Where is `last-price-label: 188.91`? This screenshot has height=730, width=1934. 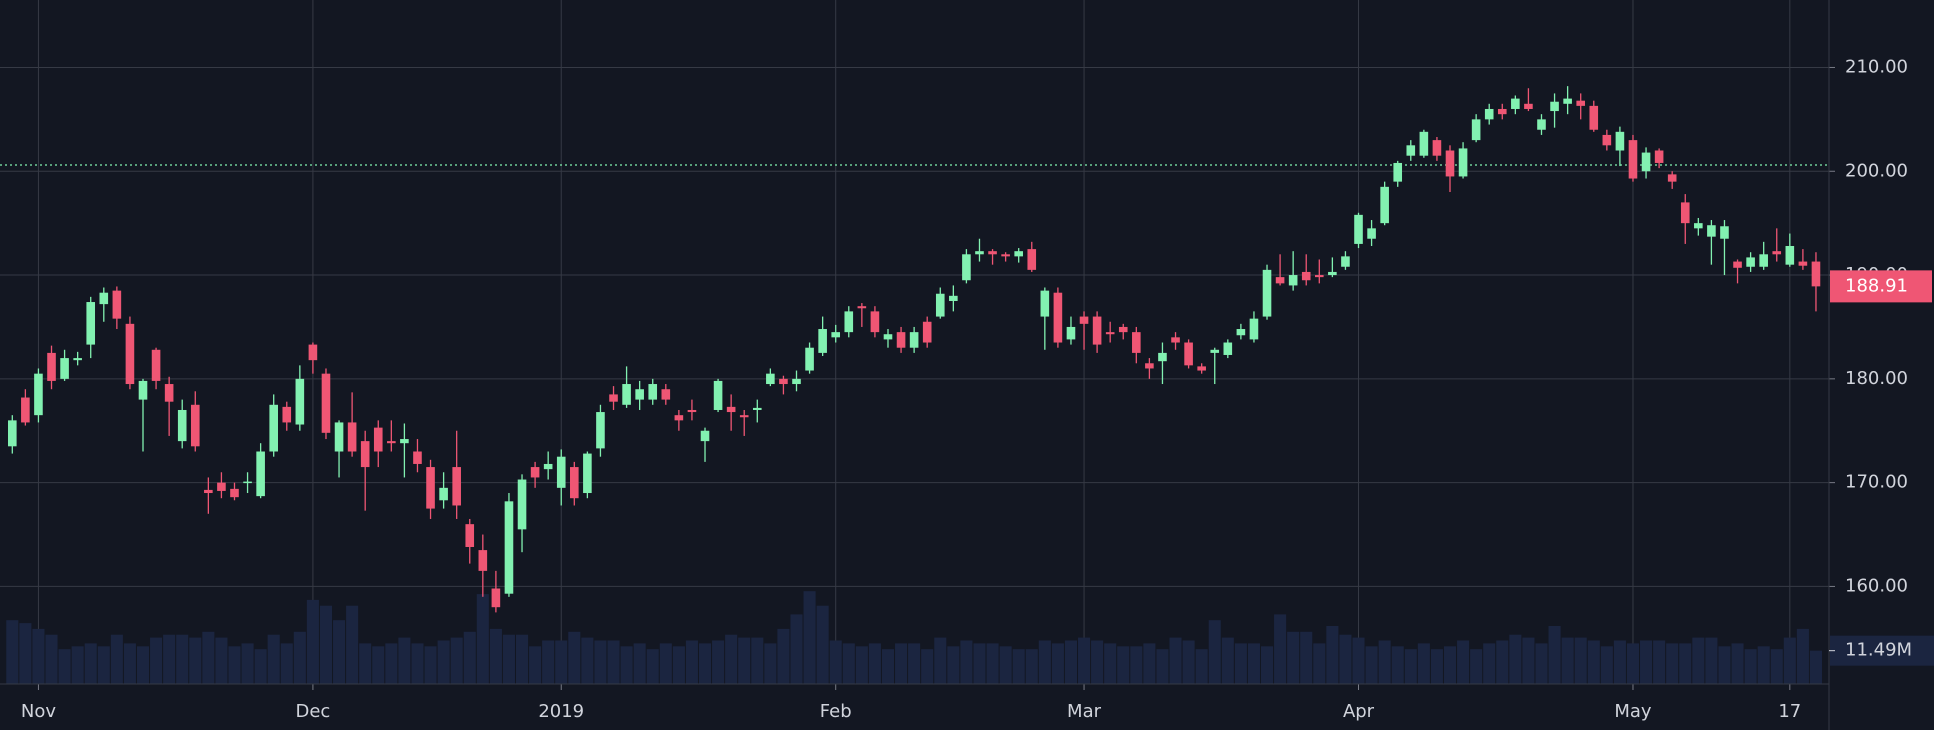
last-price-label: 188.91 is located at coordinates (1876, 285).